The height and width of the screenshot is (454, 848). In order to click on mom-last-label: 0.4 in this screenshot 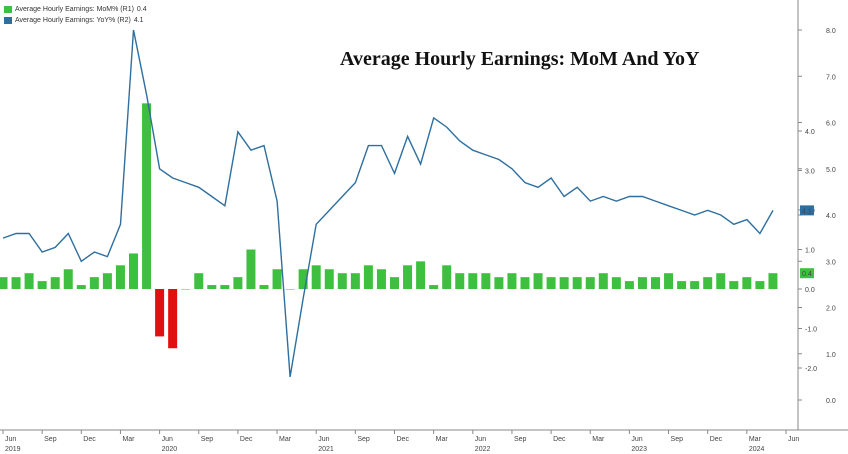, I will do `click(807, 274)`.